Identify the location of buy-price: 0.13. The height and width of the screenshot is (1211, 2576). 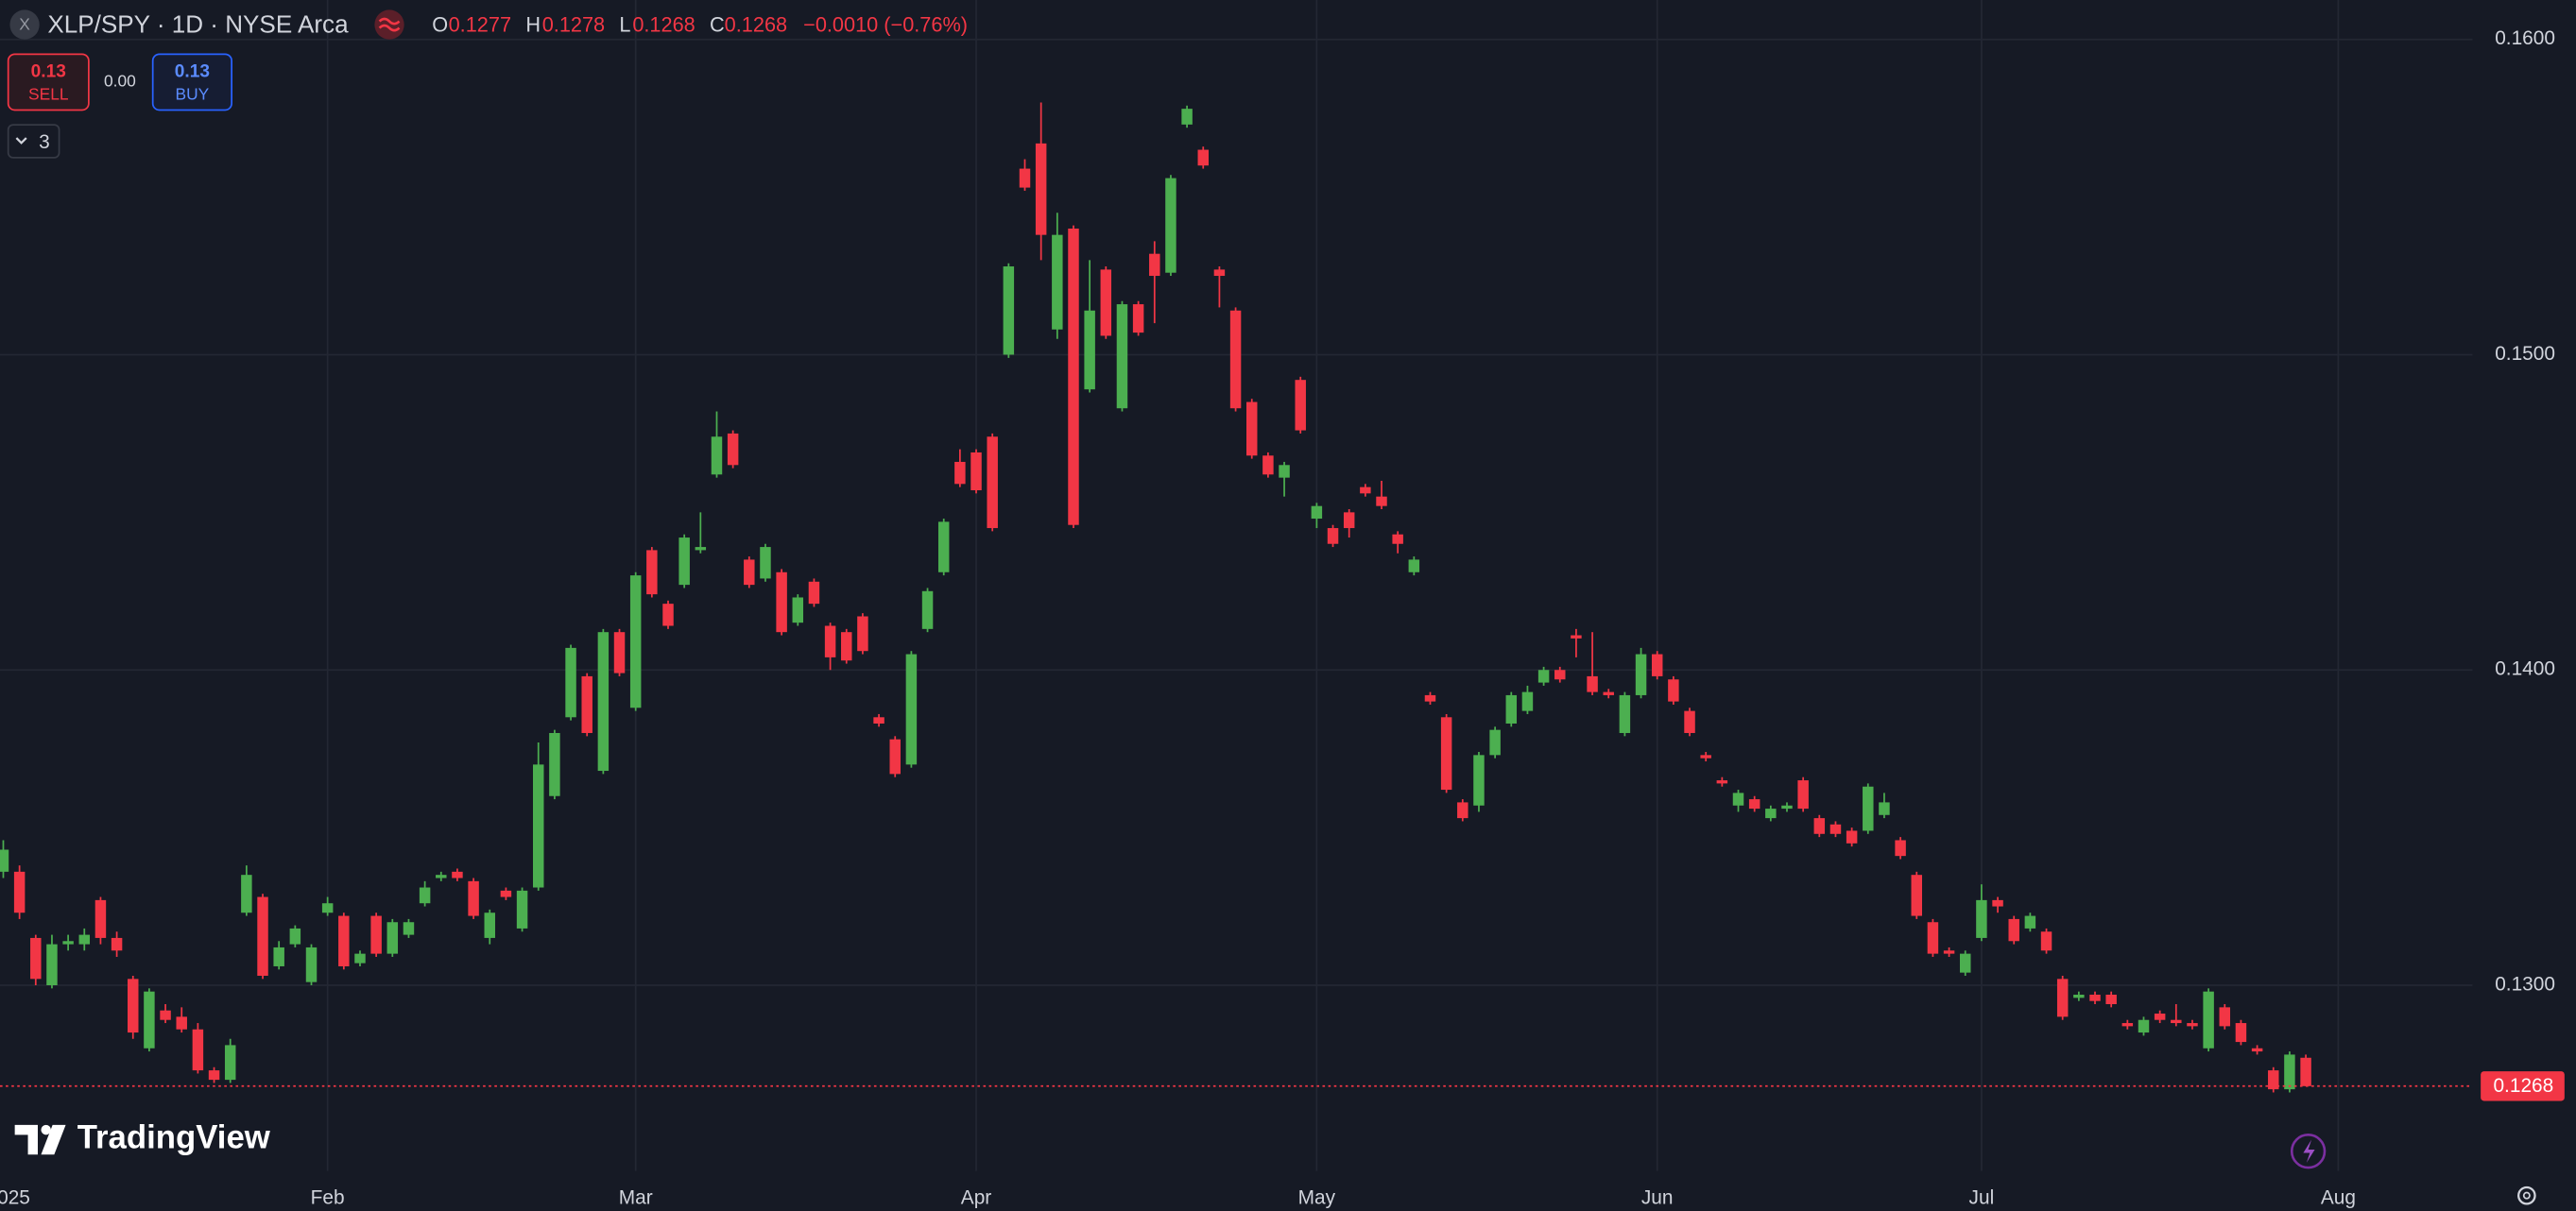
(192, 72).